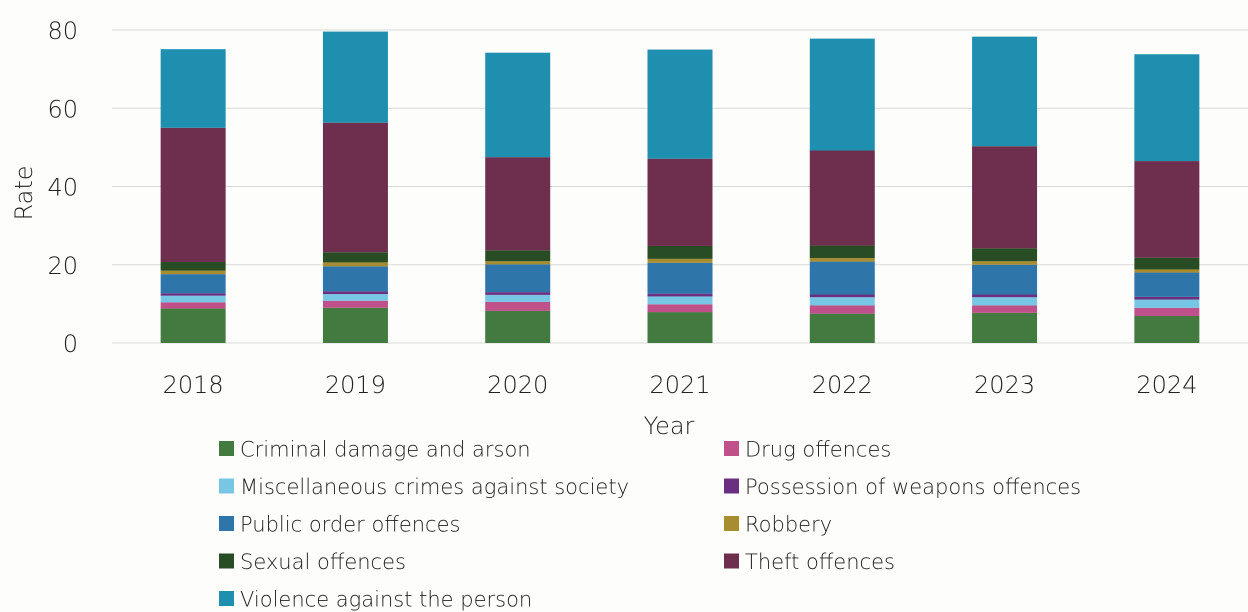 This screenshot has height=612, width=1248. I want to click on y-tick-labels: 0 20 40 60 80, so click(62, 187).